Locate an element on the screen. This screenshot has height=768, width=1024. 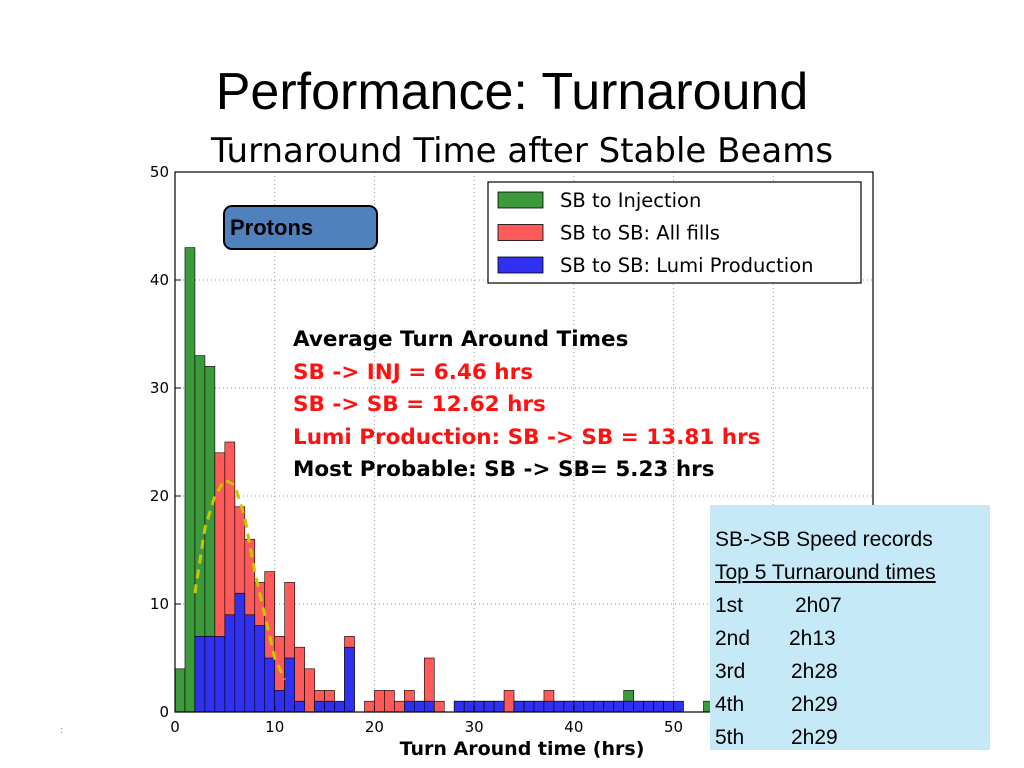
slide-title: Performance: Turnaround is located at coordinates (512, 92).